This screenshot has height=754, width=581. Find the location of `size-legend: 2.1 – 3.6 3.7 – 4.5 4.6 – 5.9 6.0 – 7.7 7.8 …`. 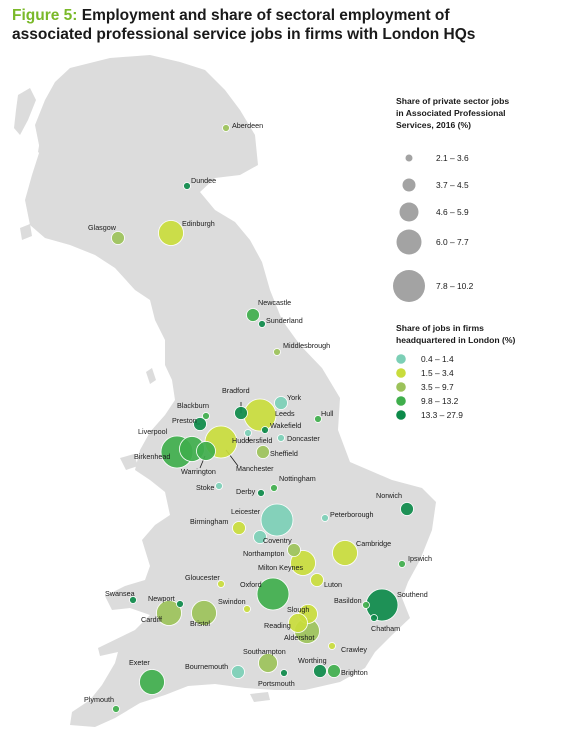

size-legend: 2.1 – 3.6 3.7 – 4.5 4.6 – 5.9 6.0 – 7.7 7.8 … is located at coordinates (433, 227).